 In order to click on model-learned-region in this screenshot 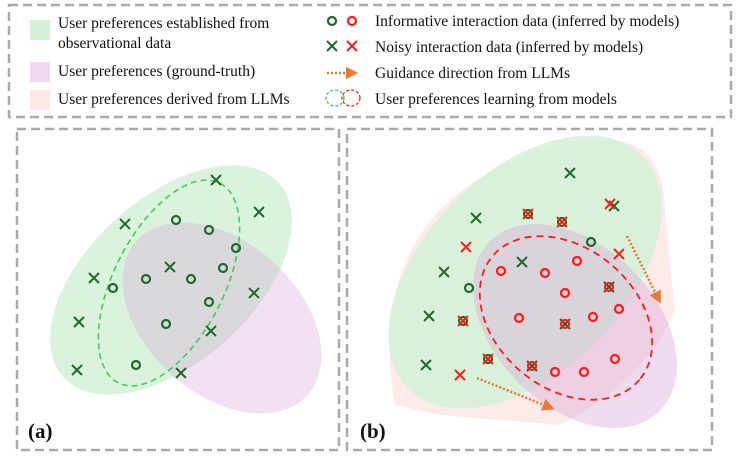, I will do `click(566, 318)`.